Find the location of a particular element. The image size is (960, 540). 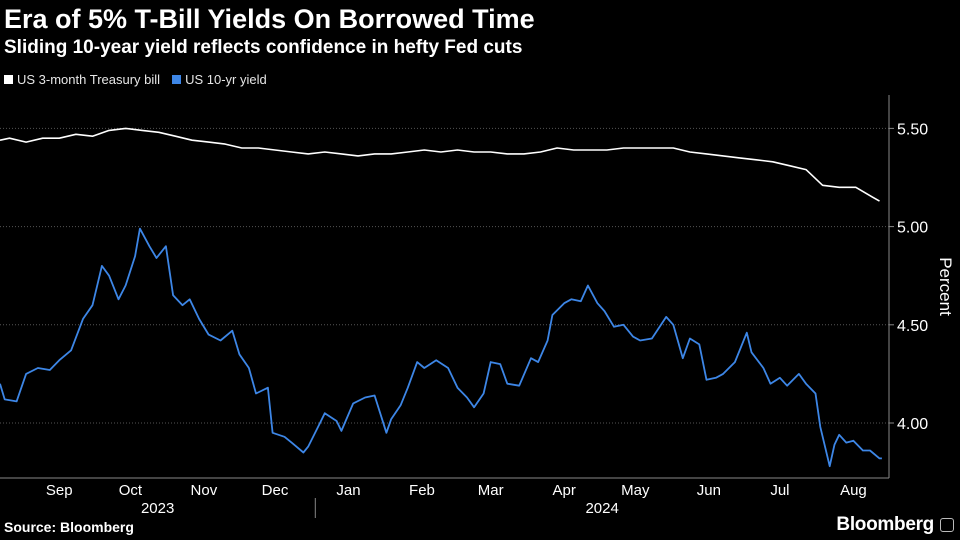

x-tick-label: Feb is located at coordinates (422, 490).